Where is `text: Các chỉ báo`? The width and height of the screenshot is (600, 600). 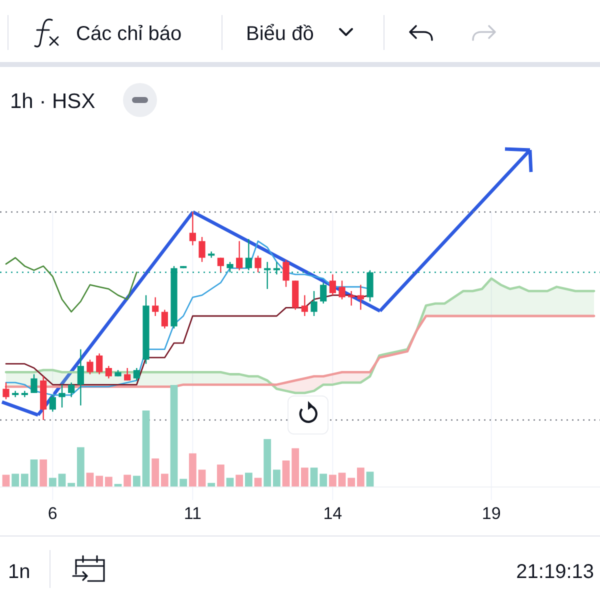 text: Các chỉ báo is located at coordinates (129, 34).